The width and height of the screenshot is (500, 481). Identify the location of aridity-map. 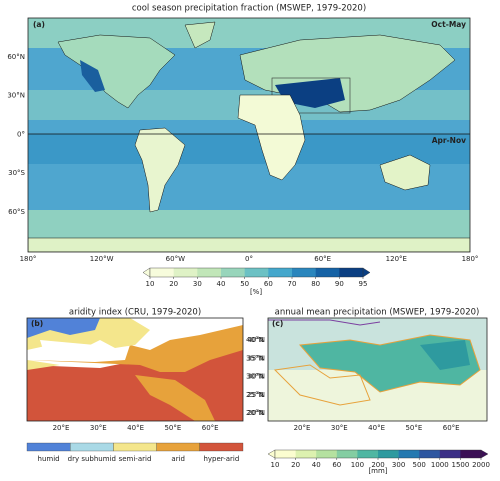
(135, 369).